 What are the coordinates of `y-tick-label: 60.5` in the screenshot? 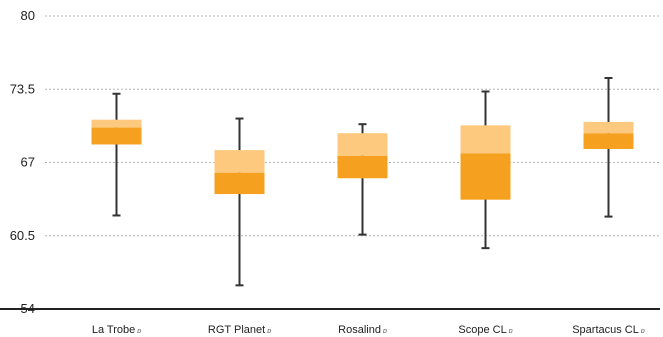 It's located at (22, 235).